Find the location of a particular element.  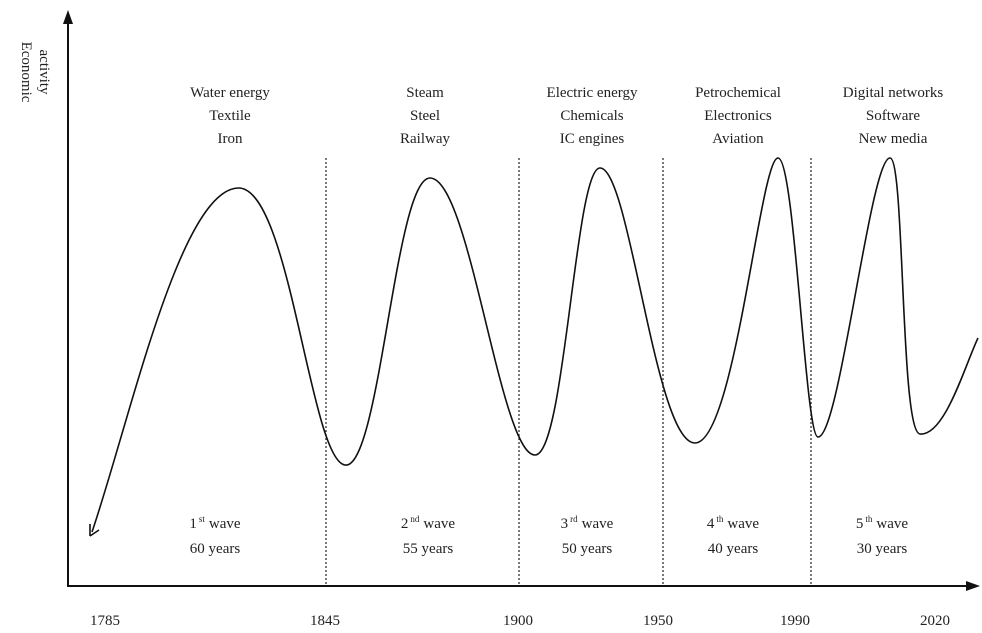

wave-duration: 50 years is located at coordinates (587, 549).